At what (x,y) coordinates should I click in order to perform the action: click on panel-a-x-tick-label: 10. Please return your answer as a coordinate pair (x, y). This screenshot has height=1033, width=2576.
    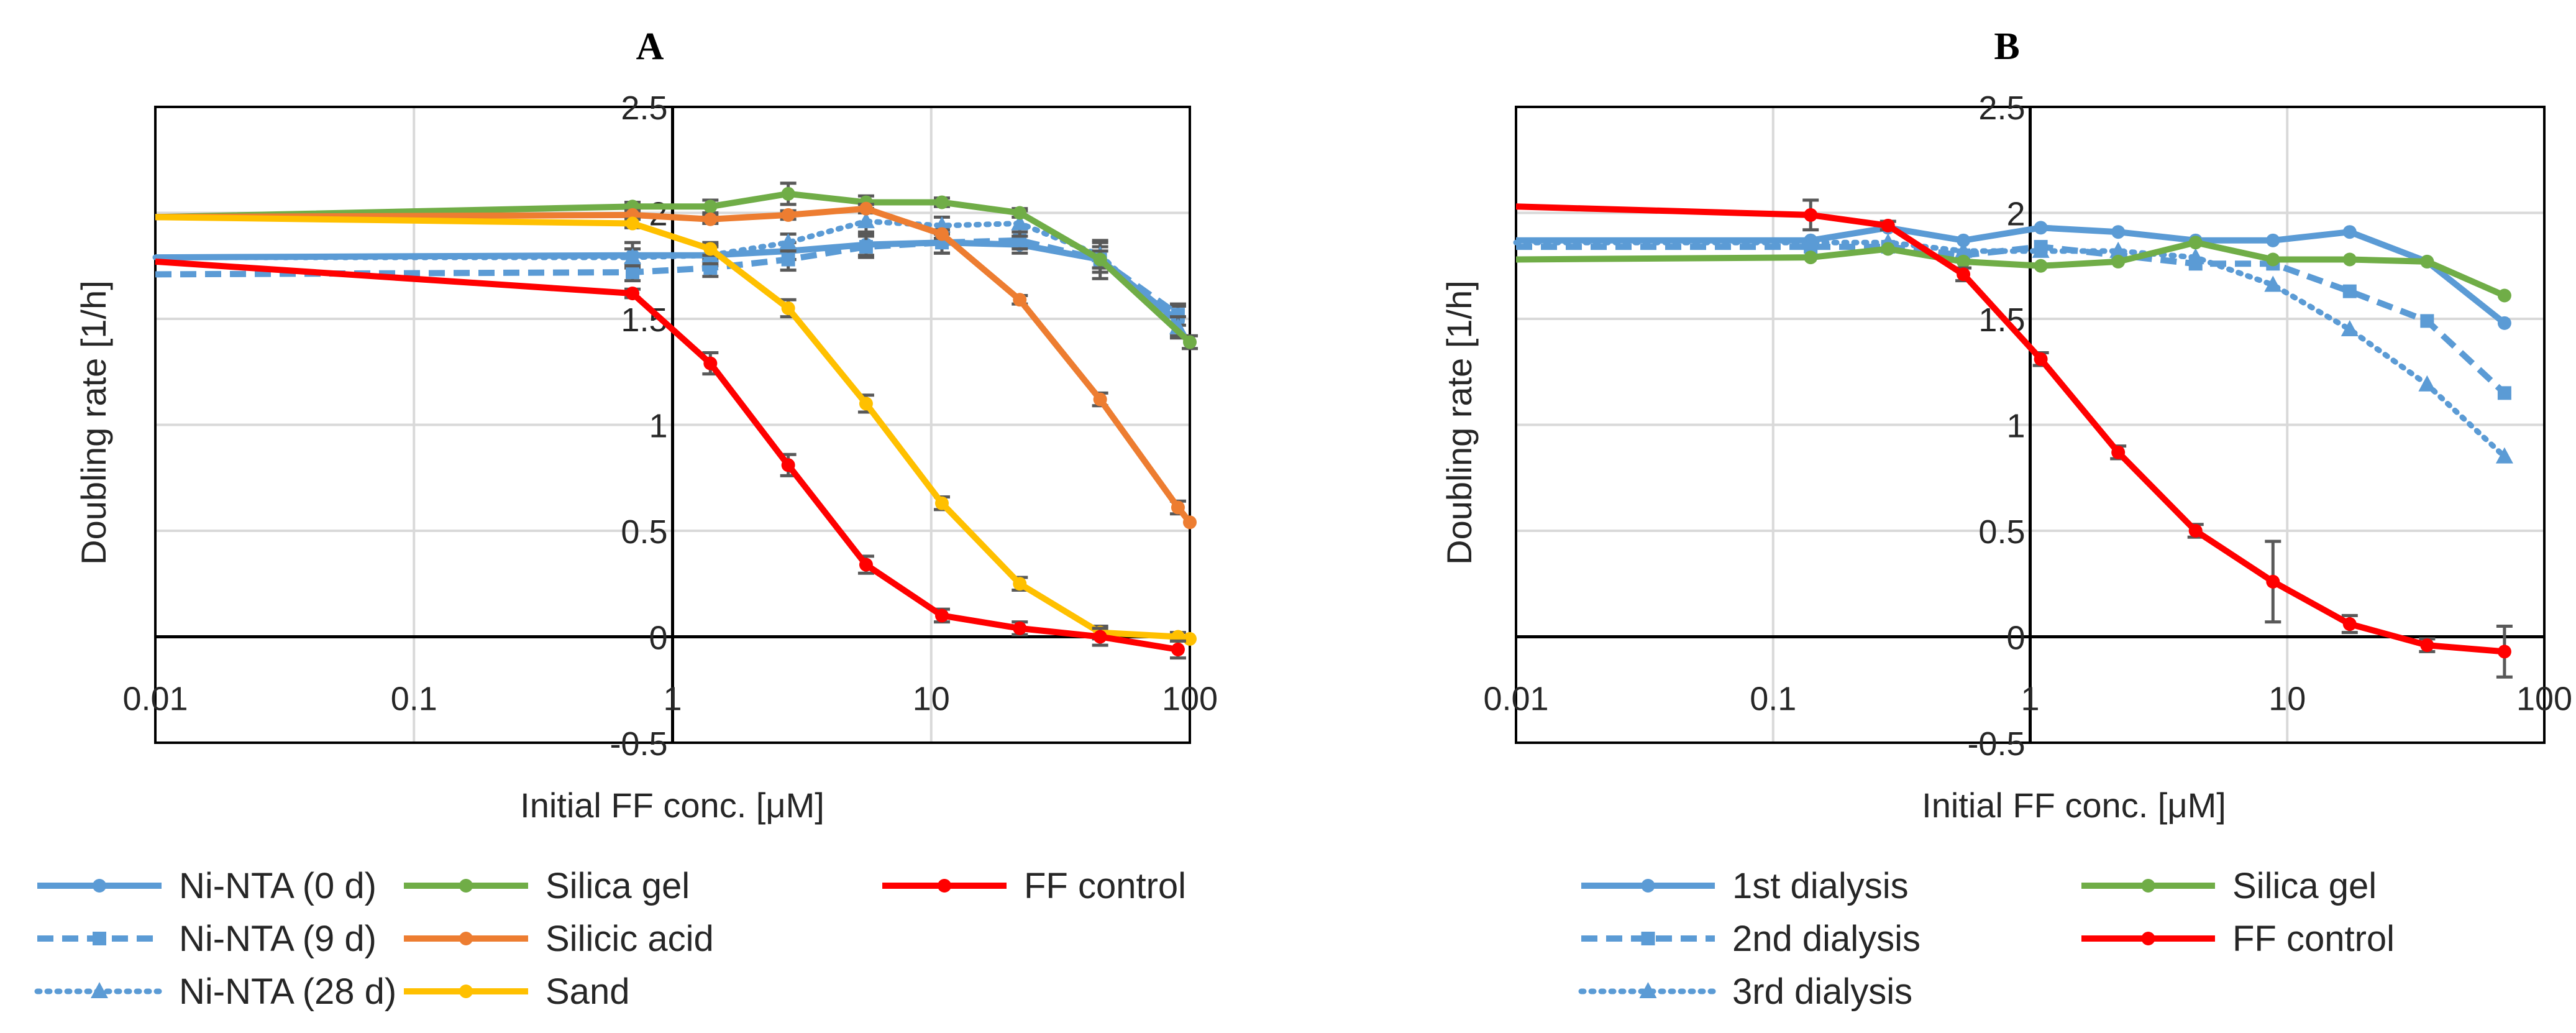
    Looking at the image, I should click on (931, 699).